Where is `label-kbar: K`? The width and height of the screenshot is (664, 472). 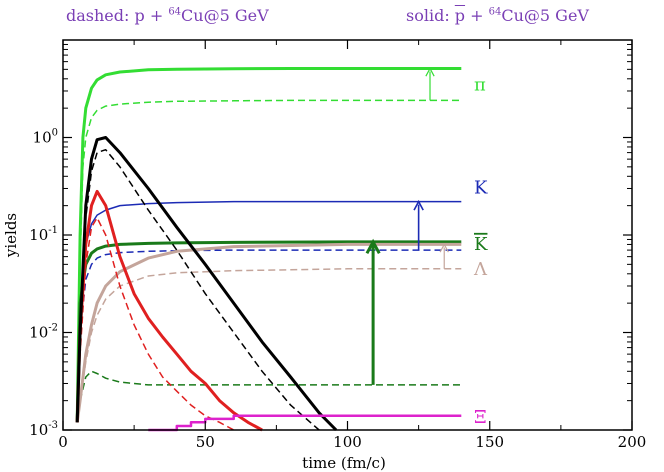
label-kbar: K is located at coordinates (481, 244).